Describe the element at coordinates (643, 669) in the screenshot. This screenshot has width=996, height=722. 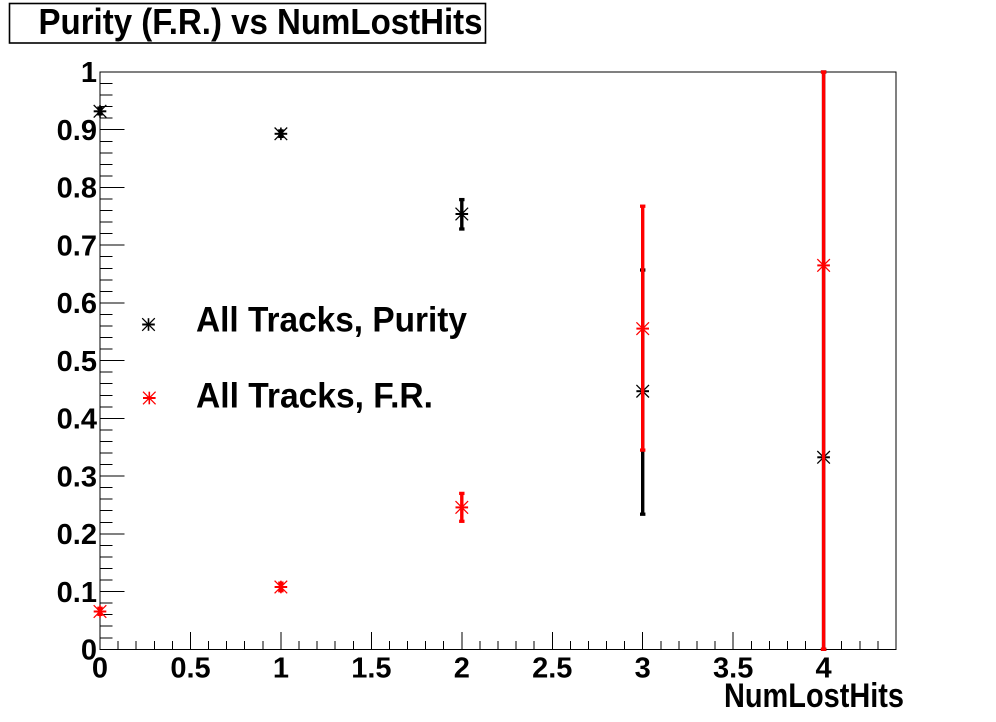
I see `svg-text: 3` at that location.